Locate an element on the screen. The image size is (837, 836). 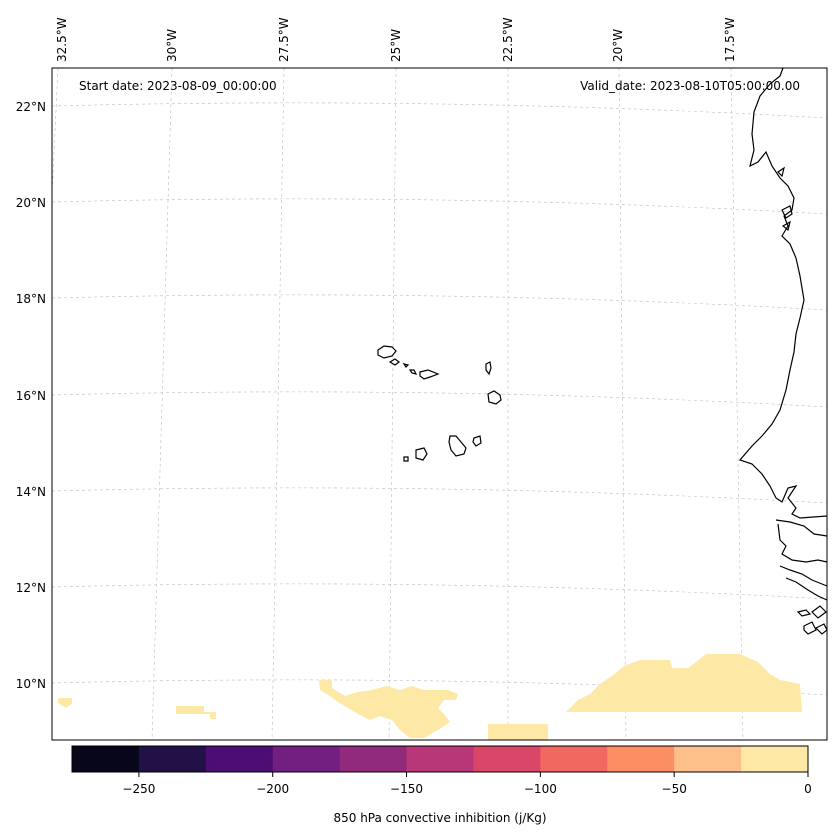
latitude-labels: 22°N 20°N 18°N 16°N 14°N 12°N 10°N is located at coordinates (31, 395).